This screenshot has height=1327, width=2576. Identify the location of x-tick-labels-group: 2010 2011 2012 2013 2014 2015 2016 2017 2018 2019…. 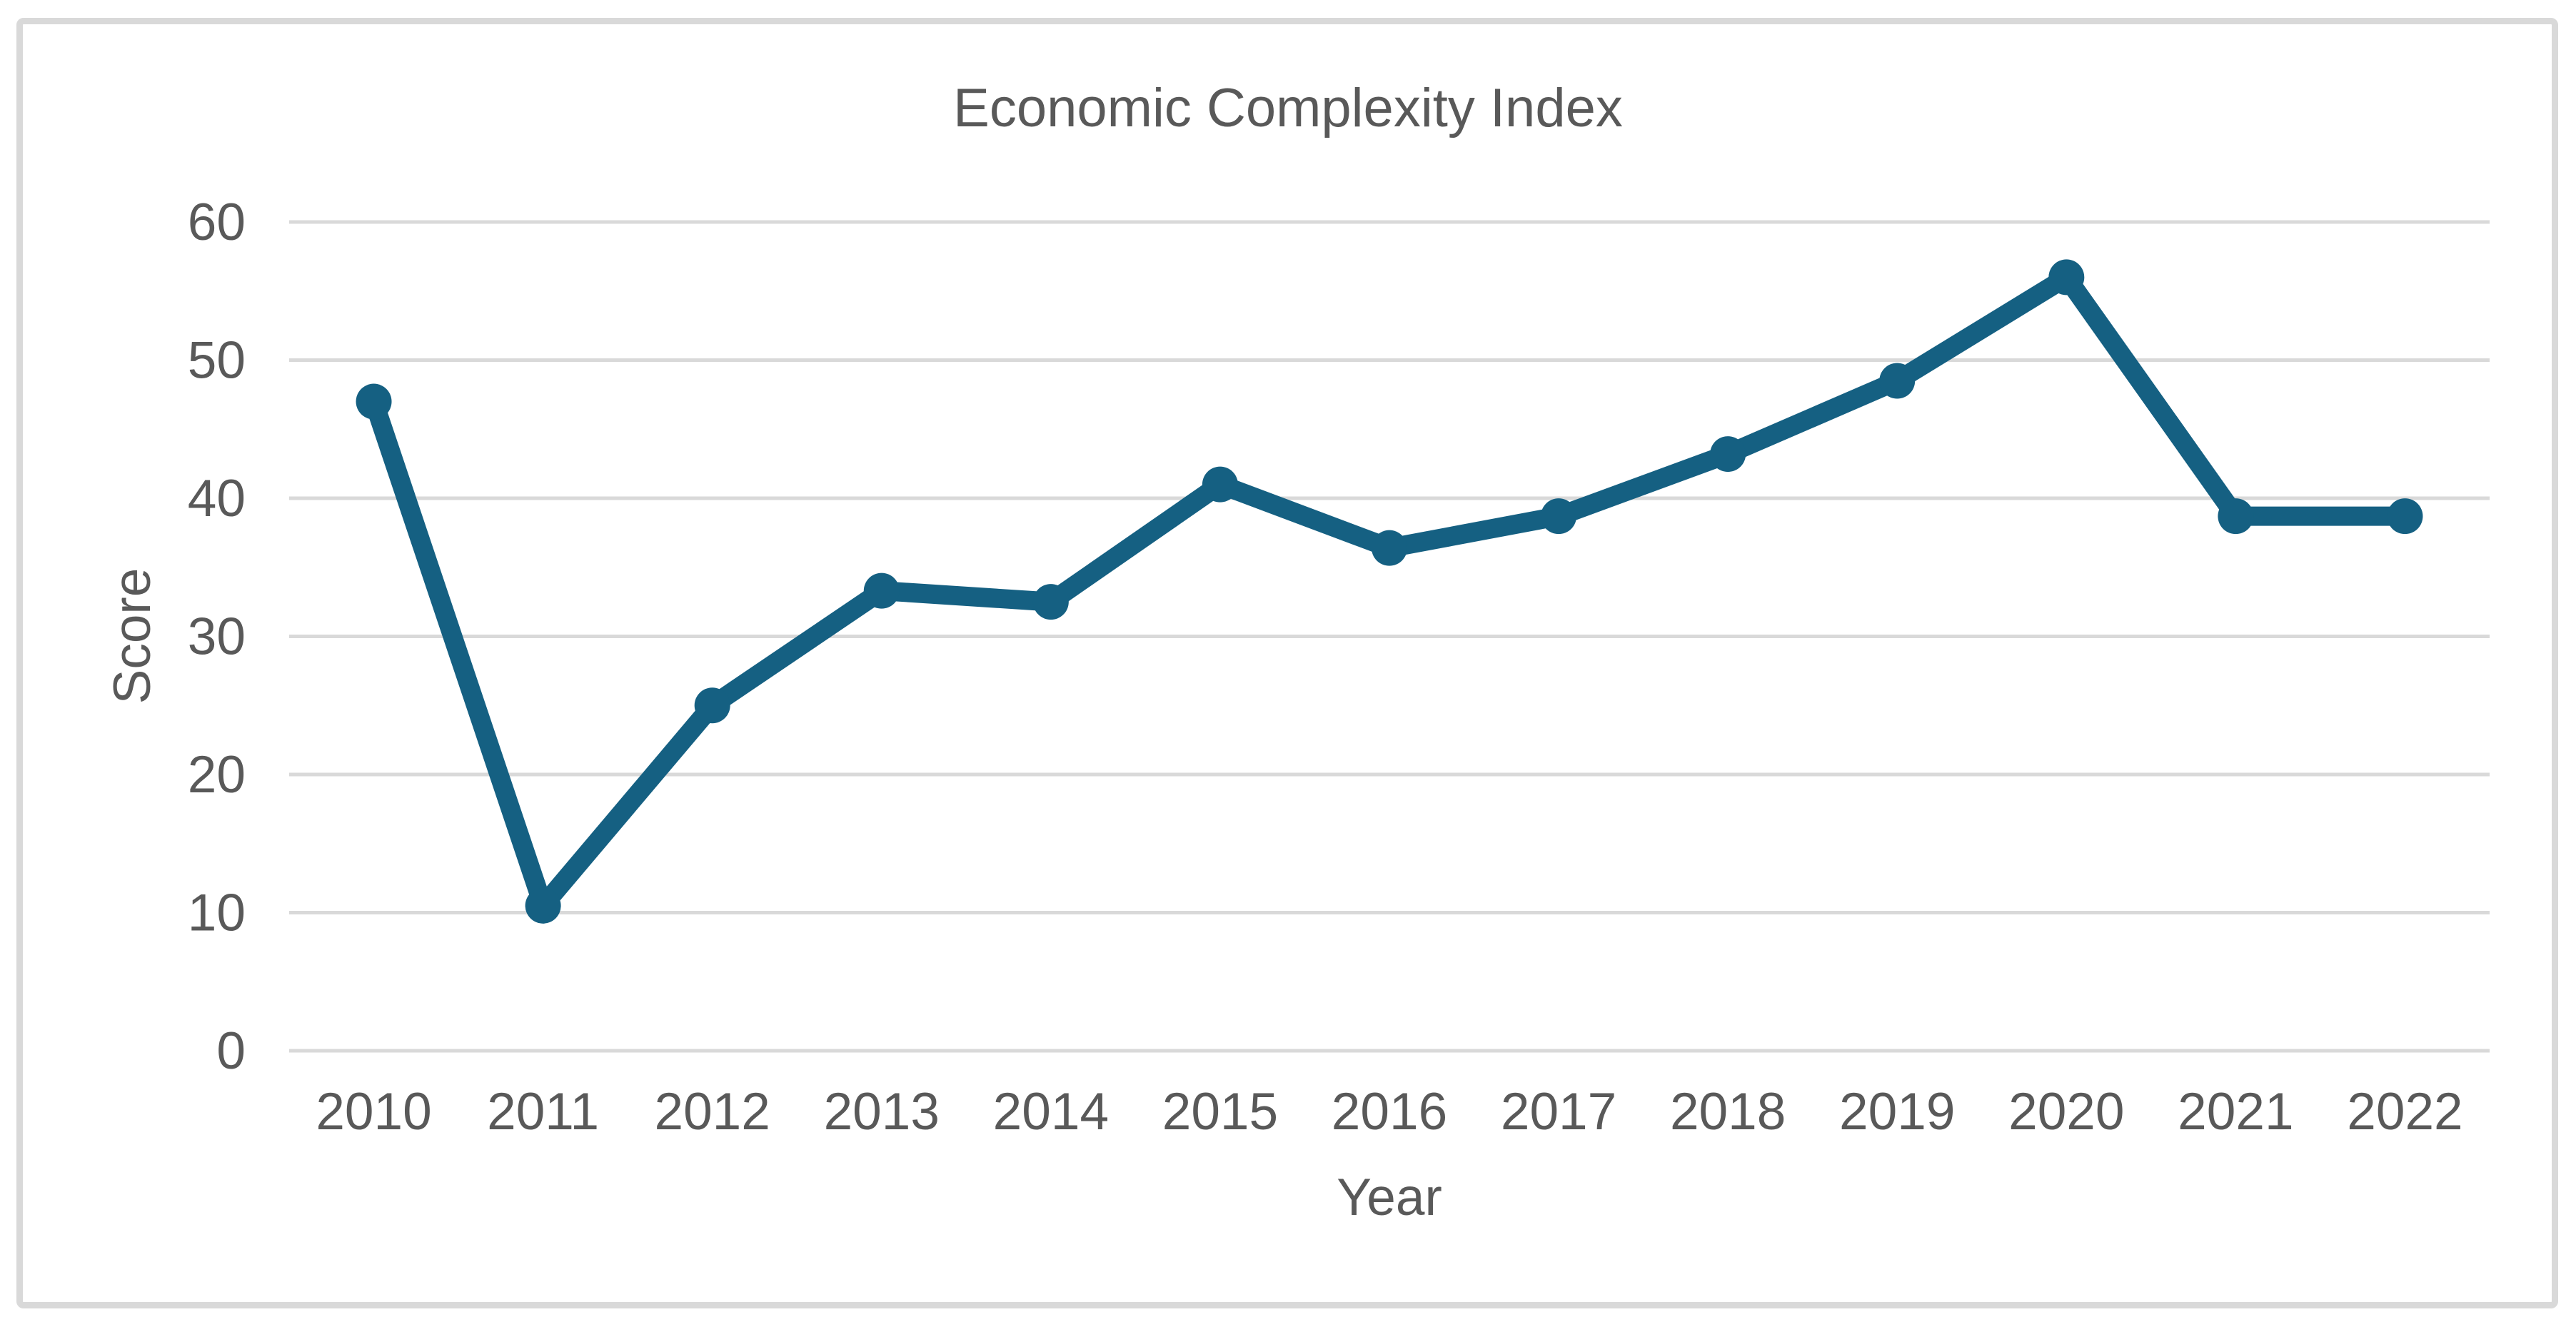
(1389, 1112).